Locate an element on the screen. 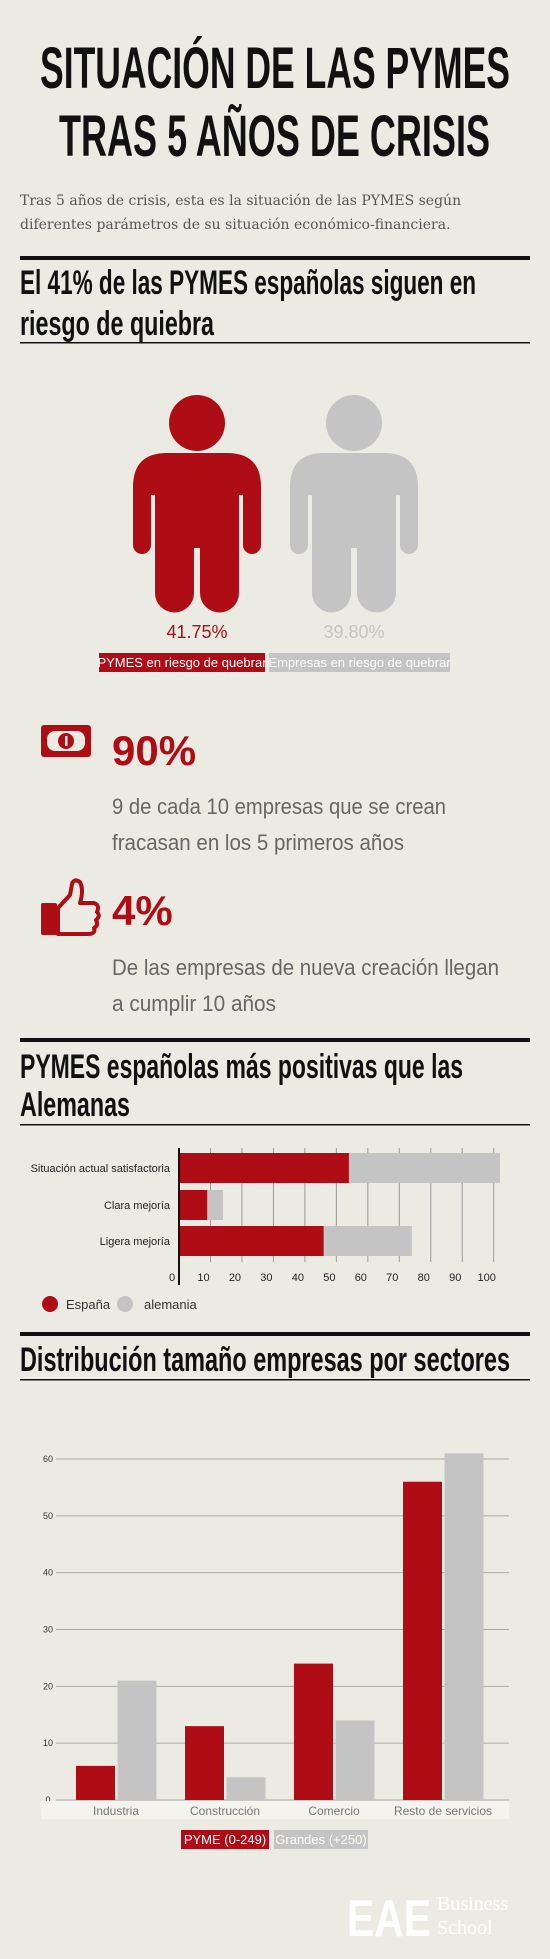 This screenshot has width=550, height=1959. x-tick-label: Industria is located at coordinates (116, 1811).